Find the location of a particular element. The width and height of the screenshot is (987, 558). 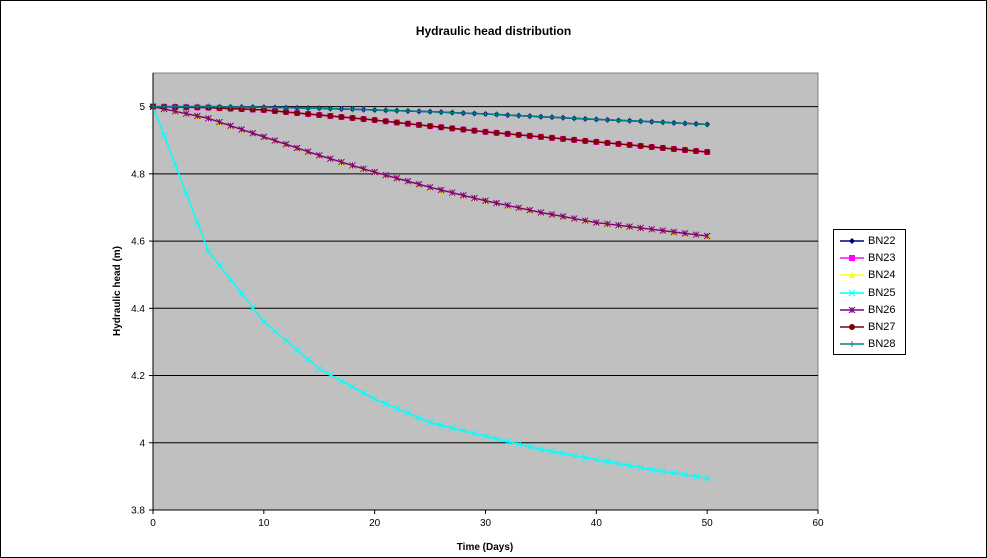

legend-item-bn27: BN27 is located at coordinates (869, 327).